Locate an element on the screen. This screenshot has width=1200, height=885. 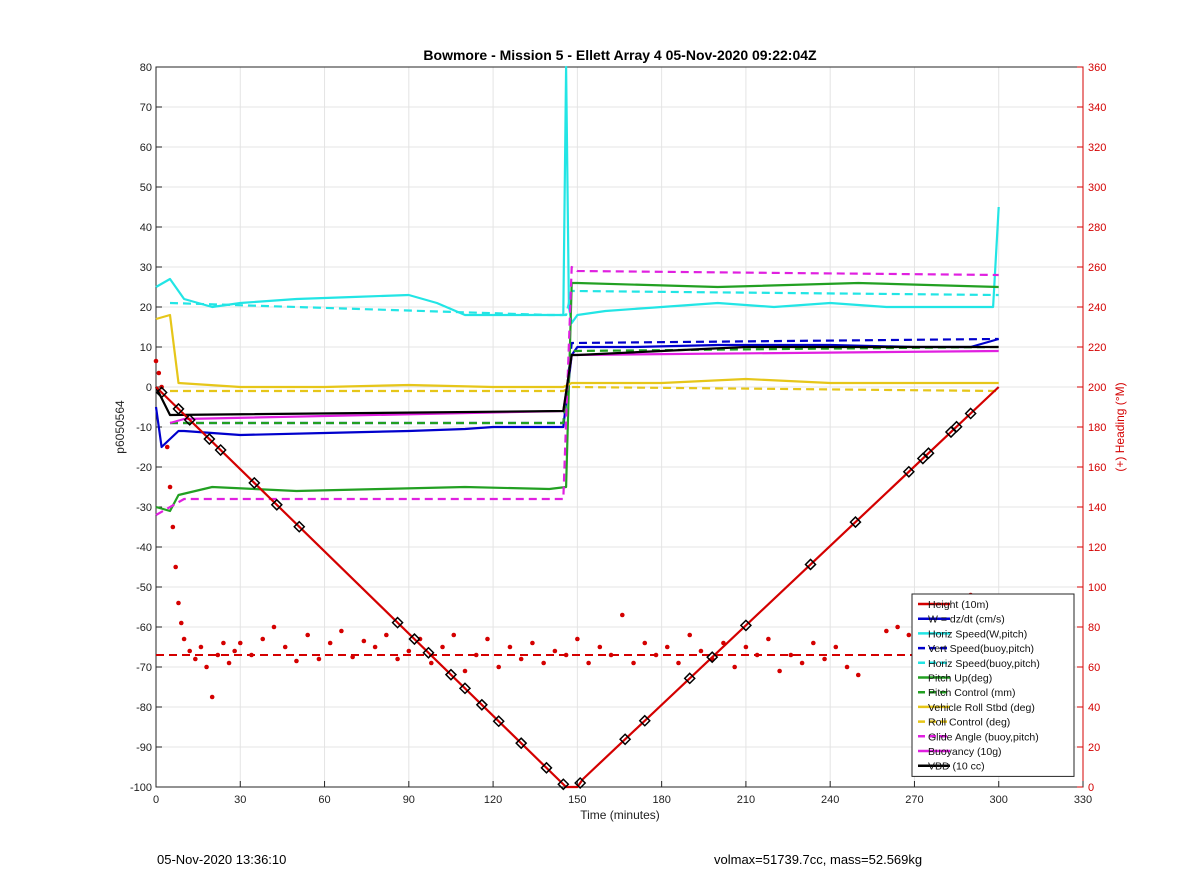
y-tick-label: 0 is located at coordinates (149, 388).